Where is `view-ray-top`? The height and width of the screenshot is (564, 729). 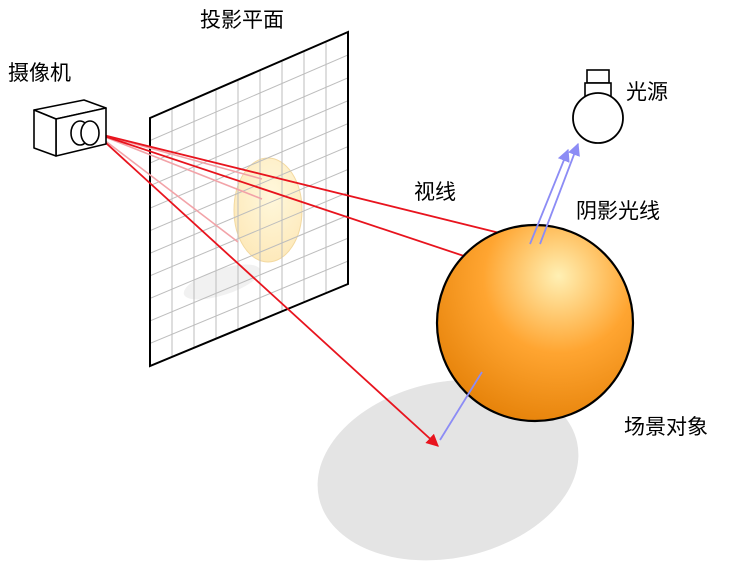
view-ray-top is located at coordinates (312, 188).